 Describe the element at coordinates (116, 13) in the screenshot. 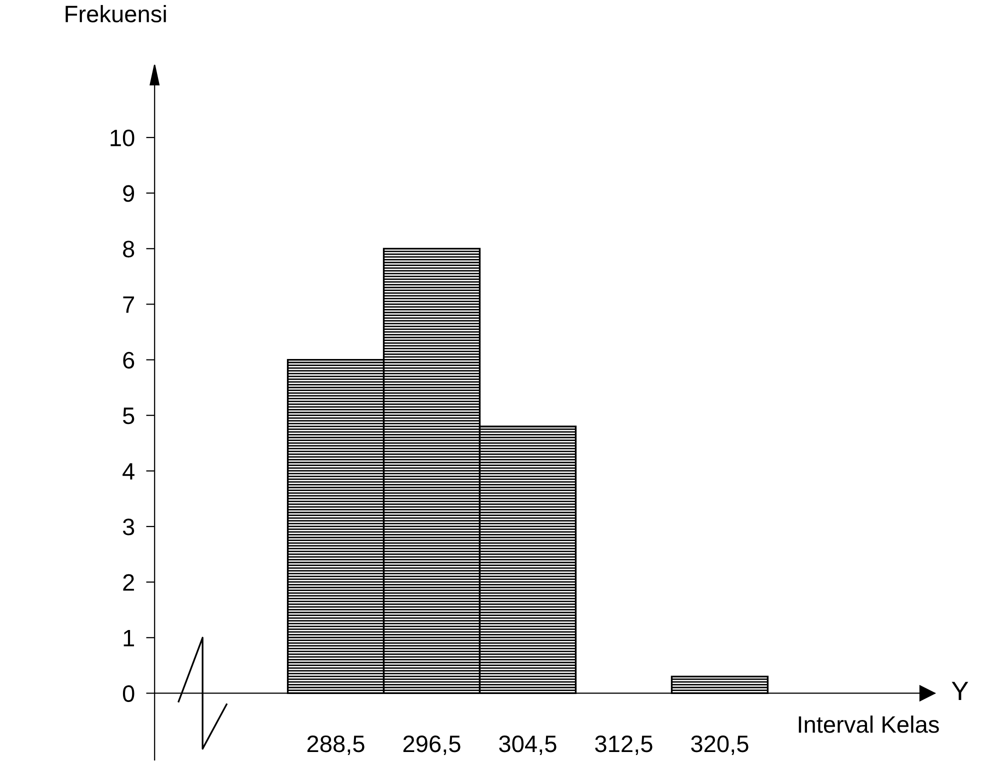

I see `y-axis-title: Frekuensi` at that location.